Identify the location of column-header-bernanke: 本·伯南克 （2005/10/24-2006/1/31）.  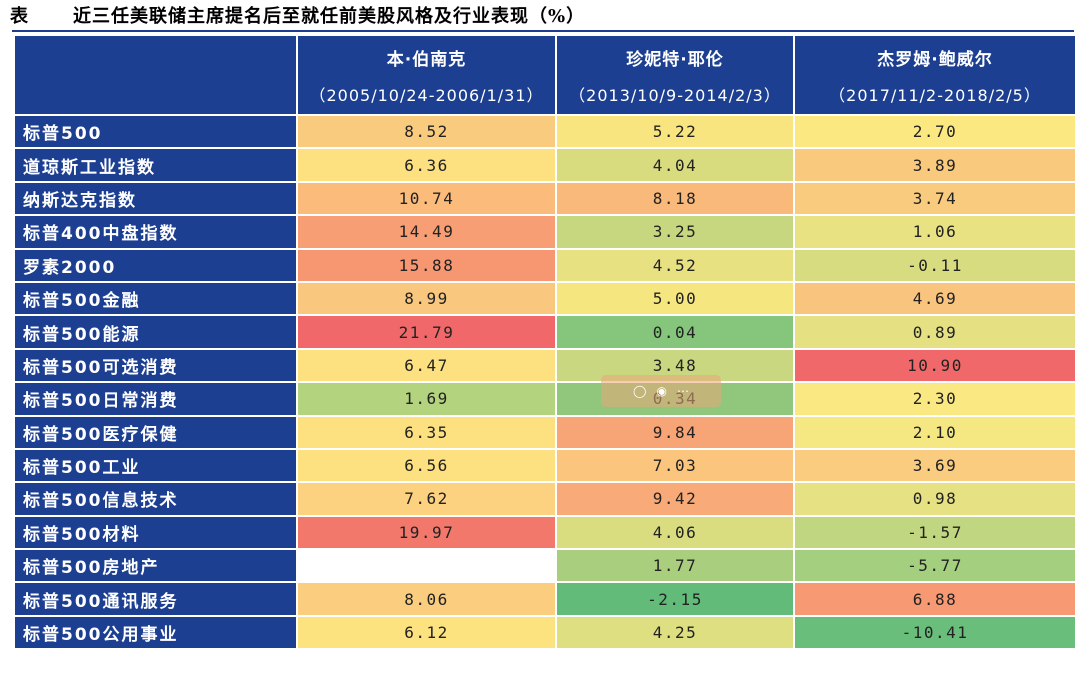
(426, 75).